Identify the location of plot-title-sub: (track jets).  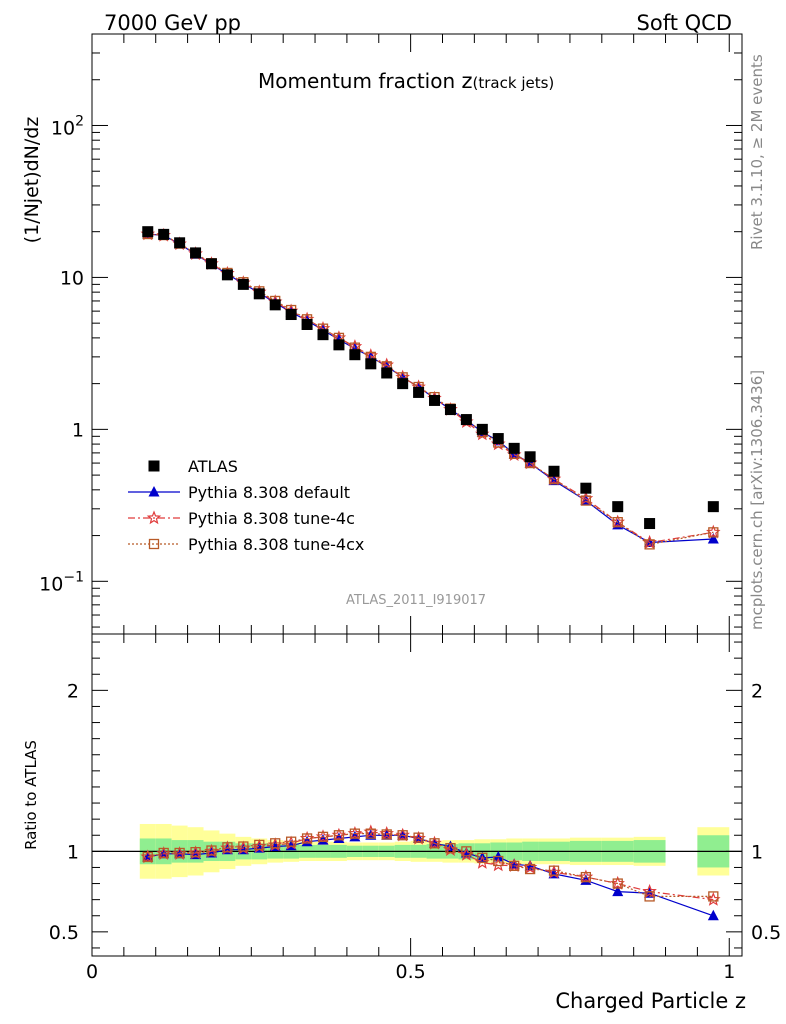
(514, 83).